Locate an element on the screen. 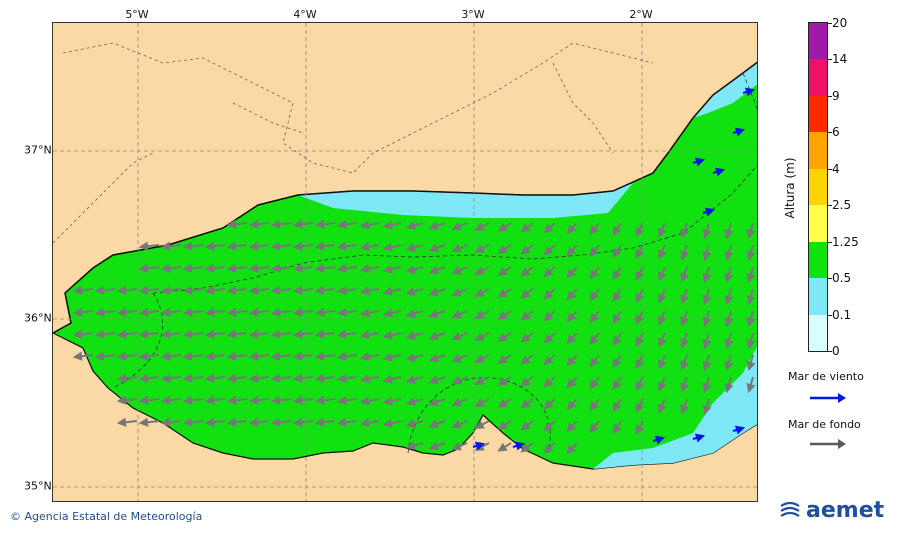 The height and width of the screenshot is (533, 900). lon-label-4w: 4°W is located at coordinates (305, 14).